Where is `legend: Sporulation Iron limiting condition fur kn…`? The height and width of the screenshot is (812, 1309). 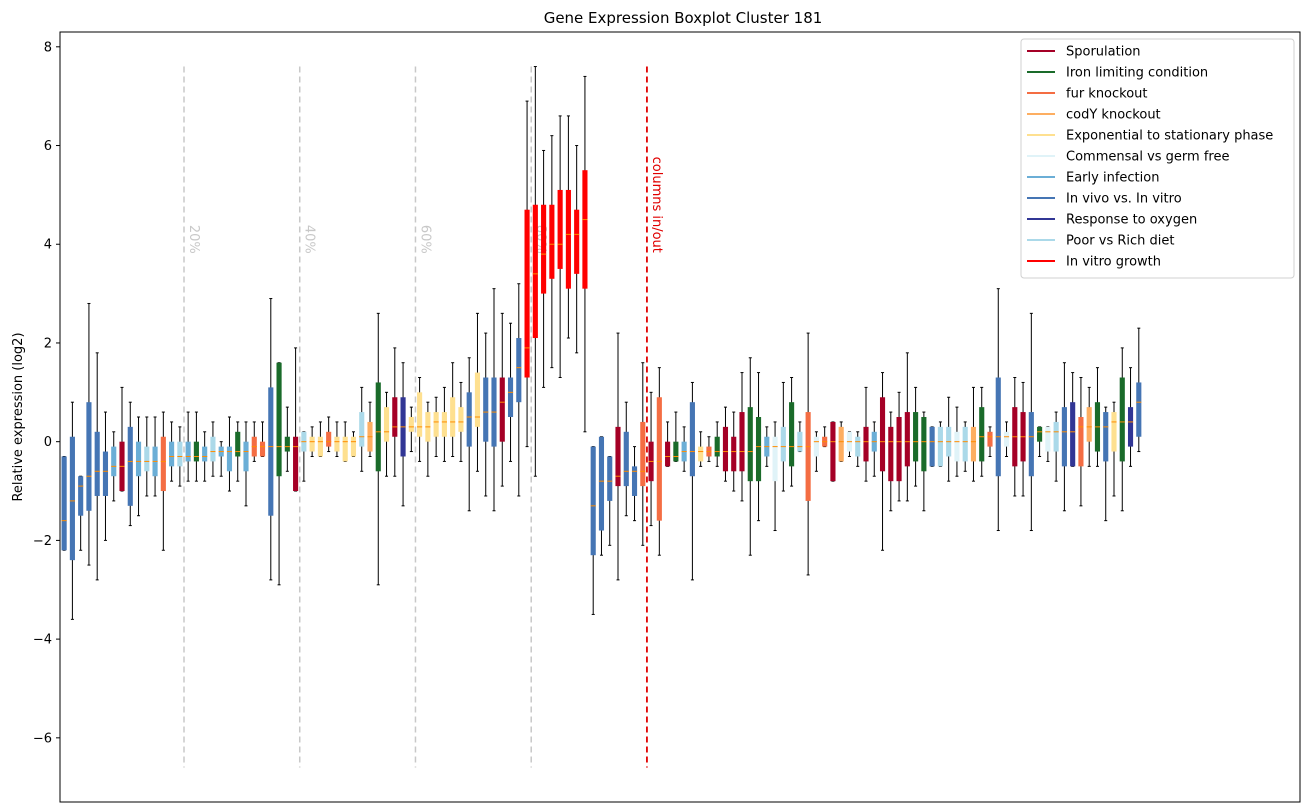
legend: Sporulation Iron limiting condition fur kn… is located at coordinates (1157, 158).